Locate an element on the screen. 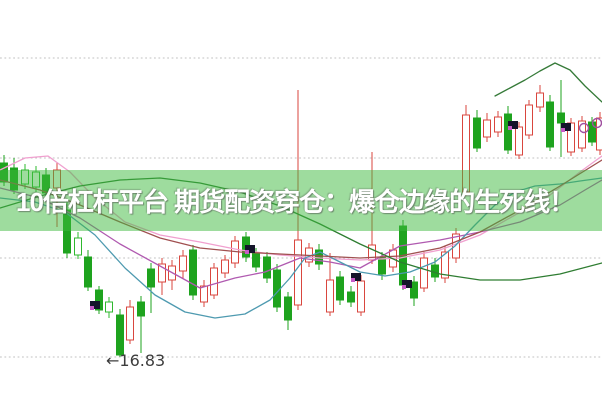 Image resolution: width=602 pixels, height=401 pixels. low-price-annotation: ←16.83 is located at coordinates (136, 360).